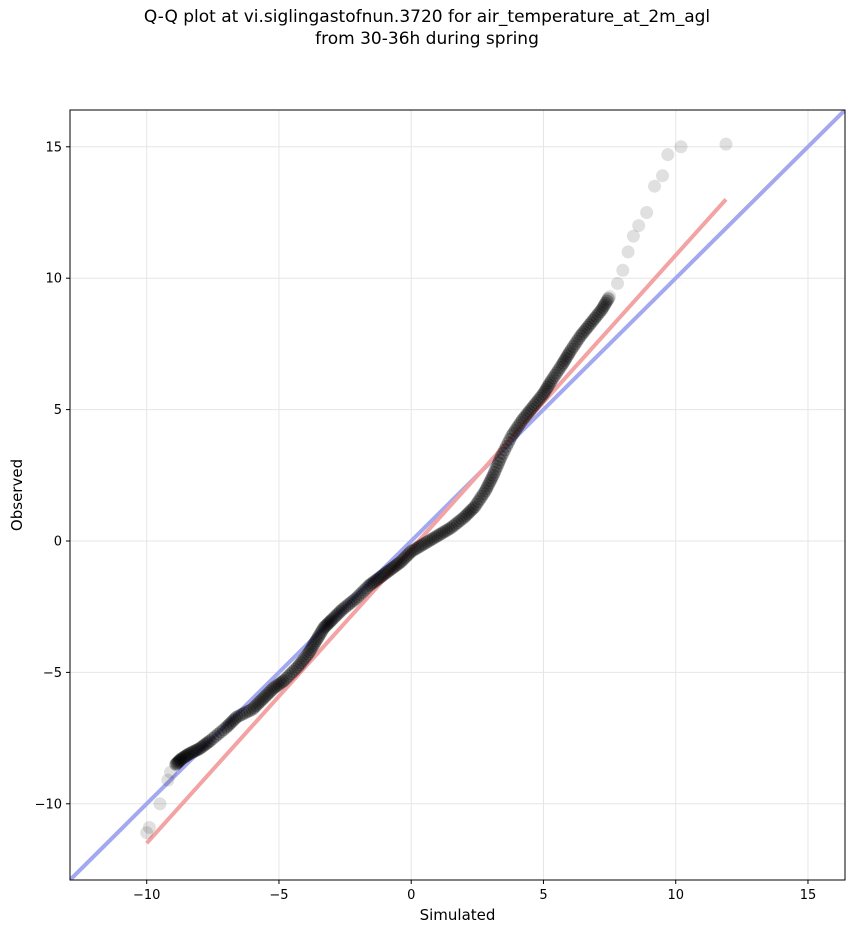  Describe the element at coordinates (411, 895) in the screenshot. I see `x-tick-label: 0` at that location.